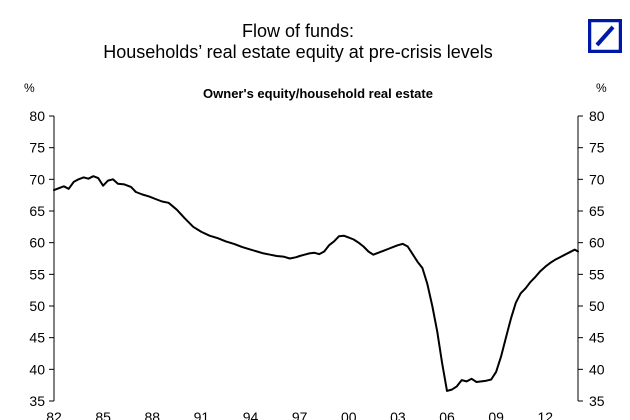 Image resolution: width=630 pixels, height=420 pixels. Describe the element at coordinates (597, 369) in the screenshot. I see `y-tick-label-right: 40` at that location.